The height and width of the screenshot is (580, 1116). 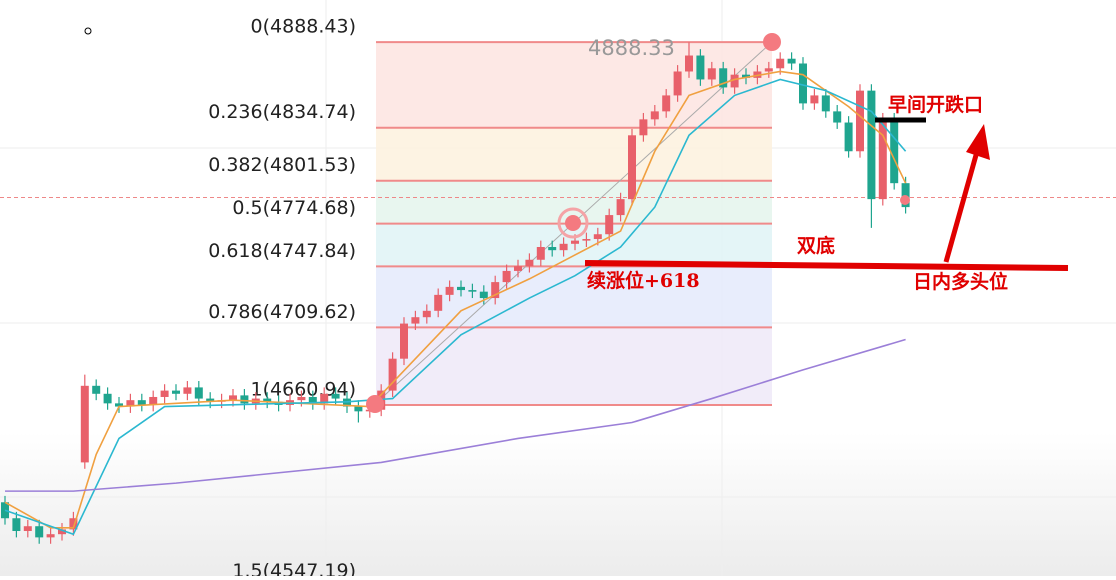 I want to click on arrow-shaft, so click(x=962, y=205).